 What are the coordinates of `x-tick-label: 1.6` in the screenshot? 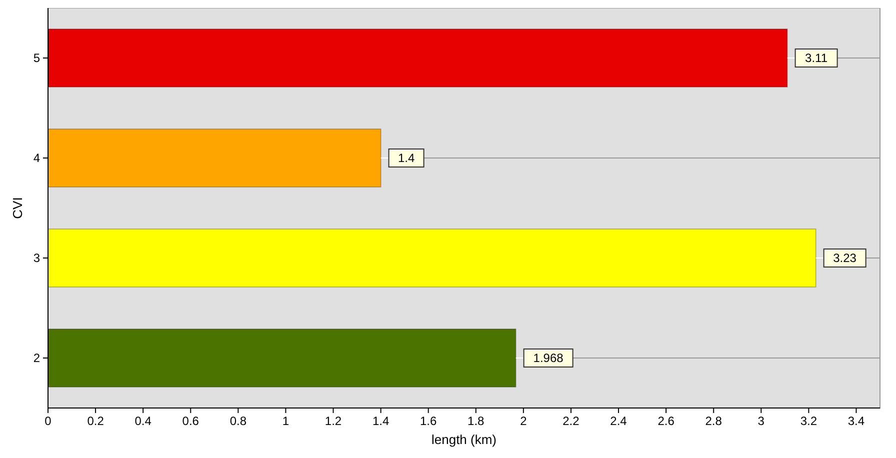 It's located at (429, 421).